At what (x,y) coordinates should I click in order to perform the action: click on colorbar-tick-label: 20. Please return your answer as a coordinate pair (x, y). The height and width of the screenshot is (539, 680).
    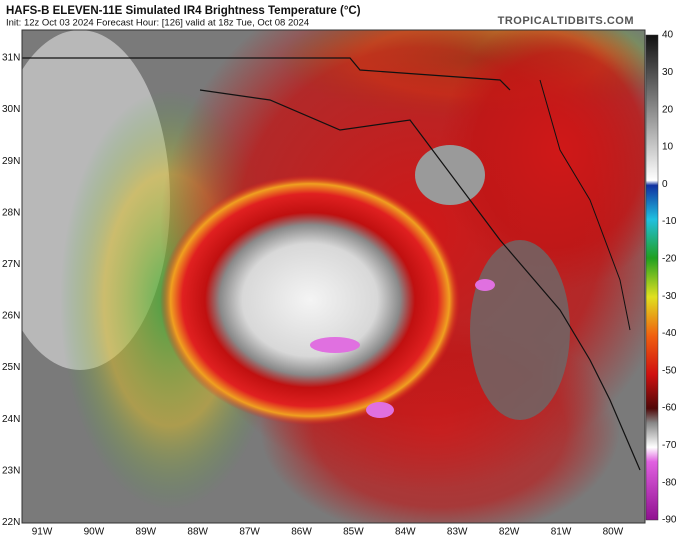
    Looking at the image, I should click on (668, 109).